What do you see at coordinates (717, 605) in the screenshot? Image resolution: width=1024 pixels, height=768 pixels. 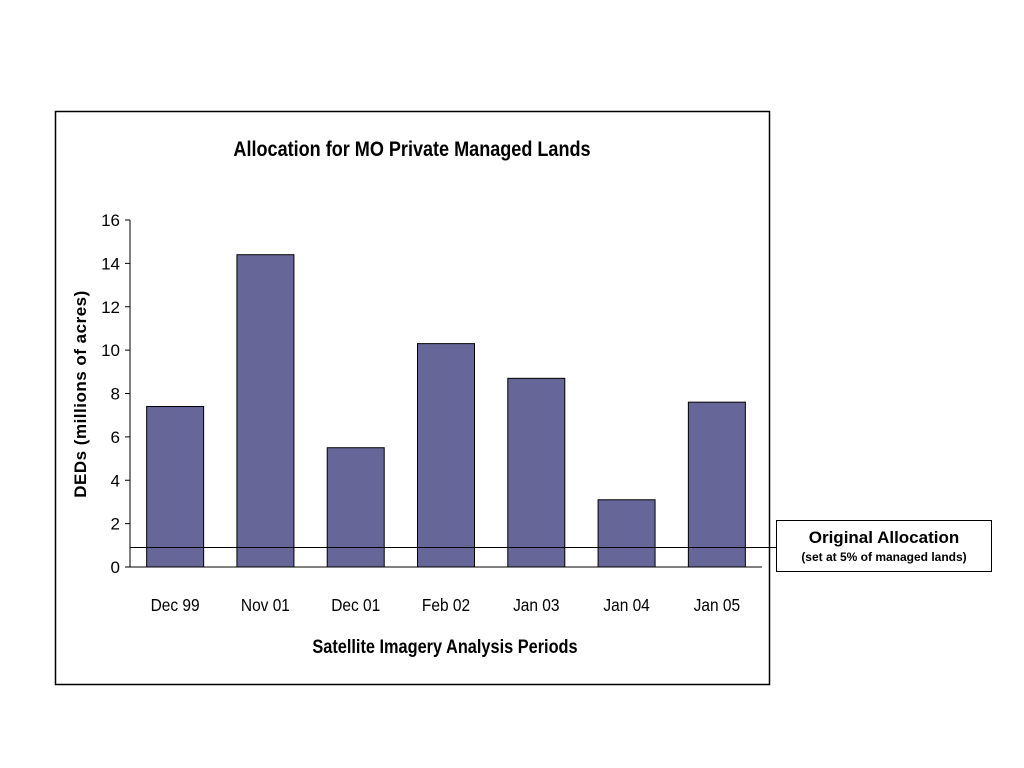 I see `x-tick-label: Jan 05` at bounding box center [717, 605].